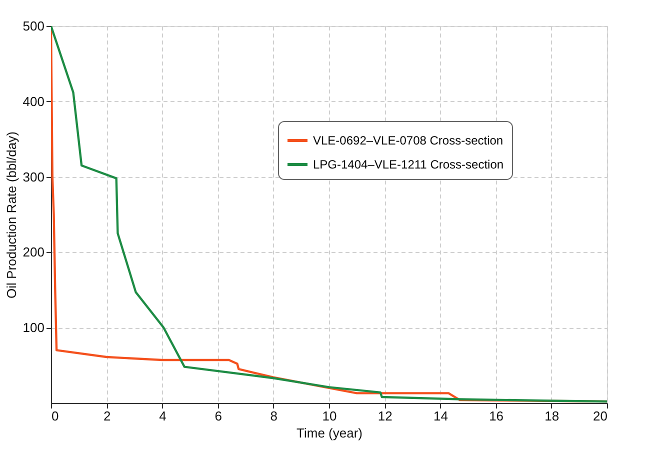 The height and width of the screenshot is (454, 660). Describe the element at coordinates (11, 215) in the screenshot. I see `y-axis-title: Oil Production Rate (bbl/day)` at that location.